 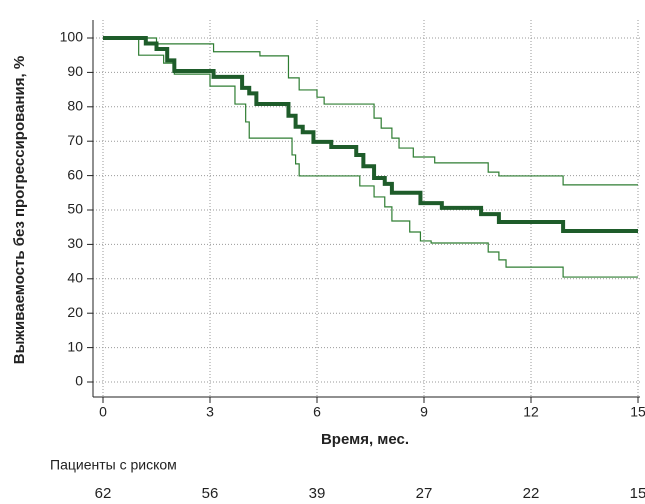 What do you see at coordinates (19, 210) in the screenshot?
I see `y-axis-title: Выживаемость без прогрессирования, %` at bounding box center [19, 210].